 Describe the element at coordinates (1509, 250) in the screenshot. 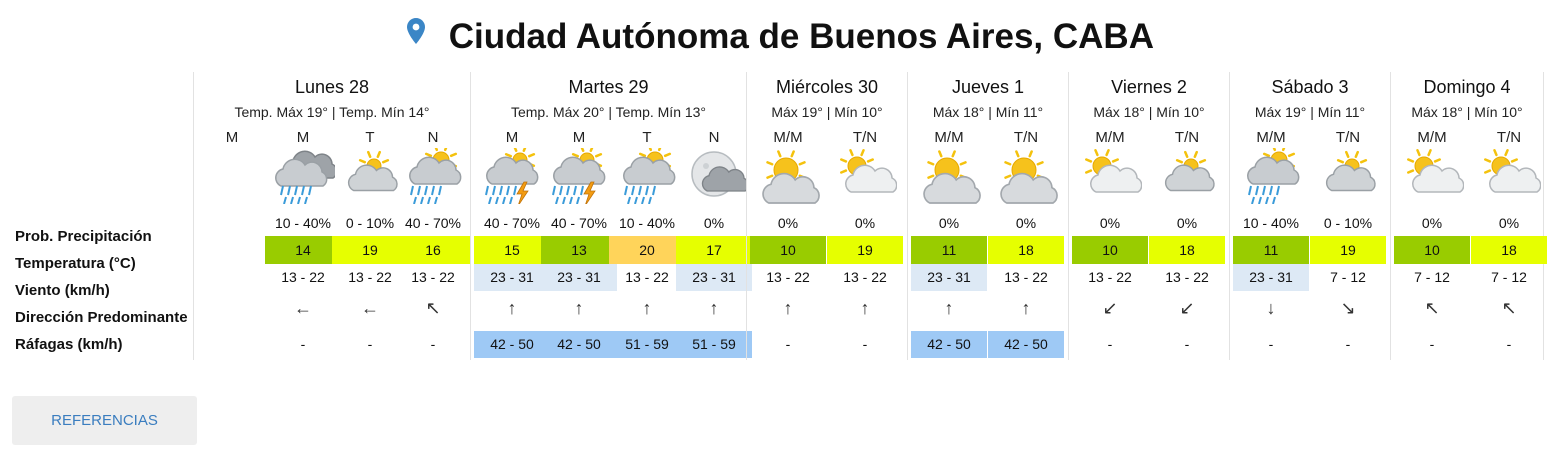

I see `temperature-cell: 18` at that location.